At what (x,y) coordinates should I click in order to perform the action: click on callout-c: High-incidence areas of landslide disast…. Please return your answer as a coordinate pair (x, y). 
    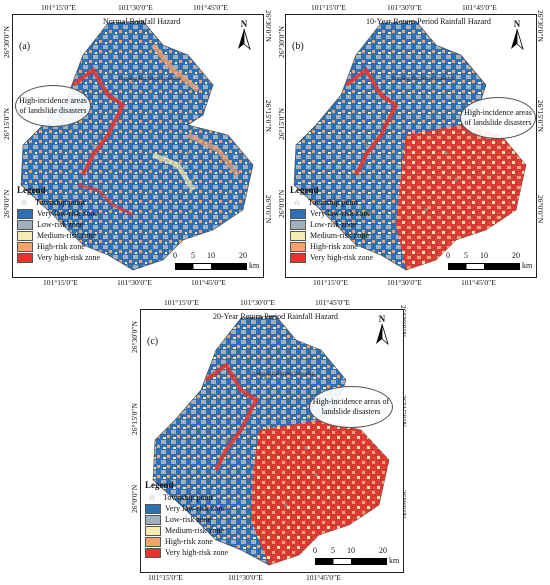
    Looking at the image, I should click on (351, 407).